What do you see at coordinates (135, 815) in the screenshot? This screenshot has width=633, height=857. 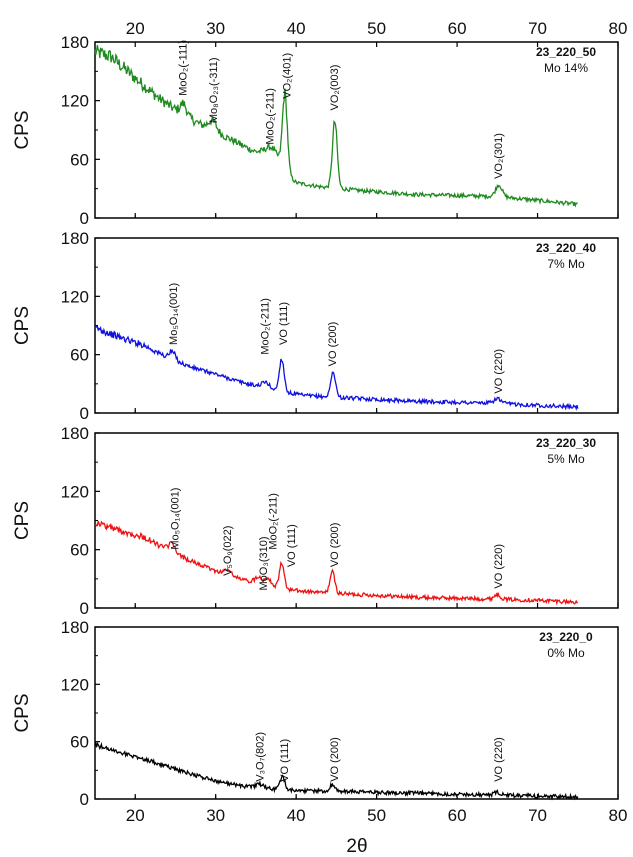 I see `x-tick-label: 20` at bounding box center [135, 815].